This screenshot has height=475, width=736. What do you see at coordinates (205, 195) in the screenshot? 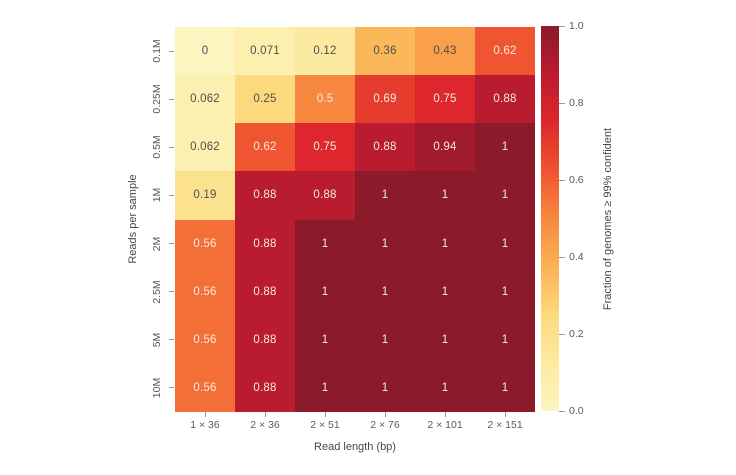
I see `heatmap-cell: 0.19` at bounding box center [205, 195].